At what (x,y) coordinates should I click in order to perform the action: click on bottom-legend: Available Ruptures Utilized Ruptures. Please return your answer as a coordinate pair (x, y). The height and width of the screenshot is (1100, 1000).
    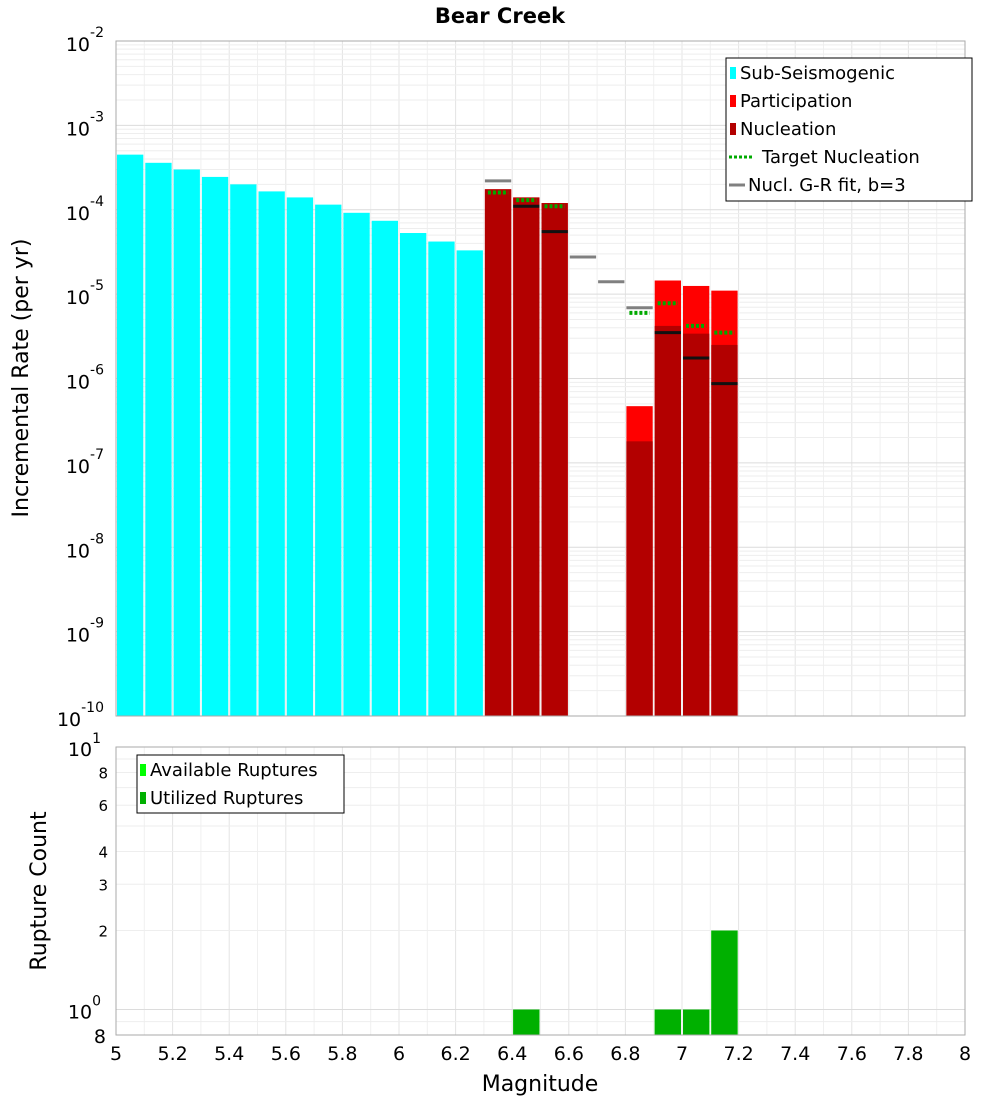
    Looking at the image, I should click on (240, 784).